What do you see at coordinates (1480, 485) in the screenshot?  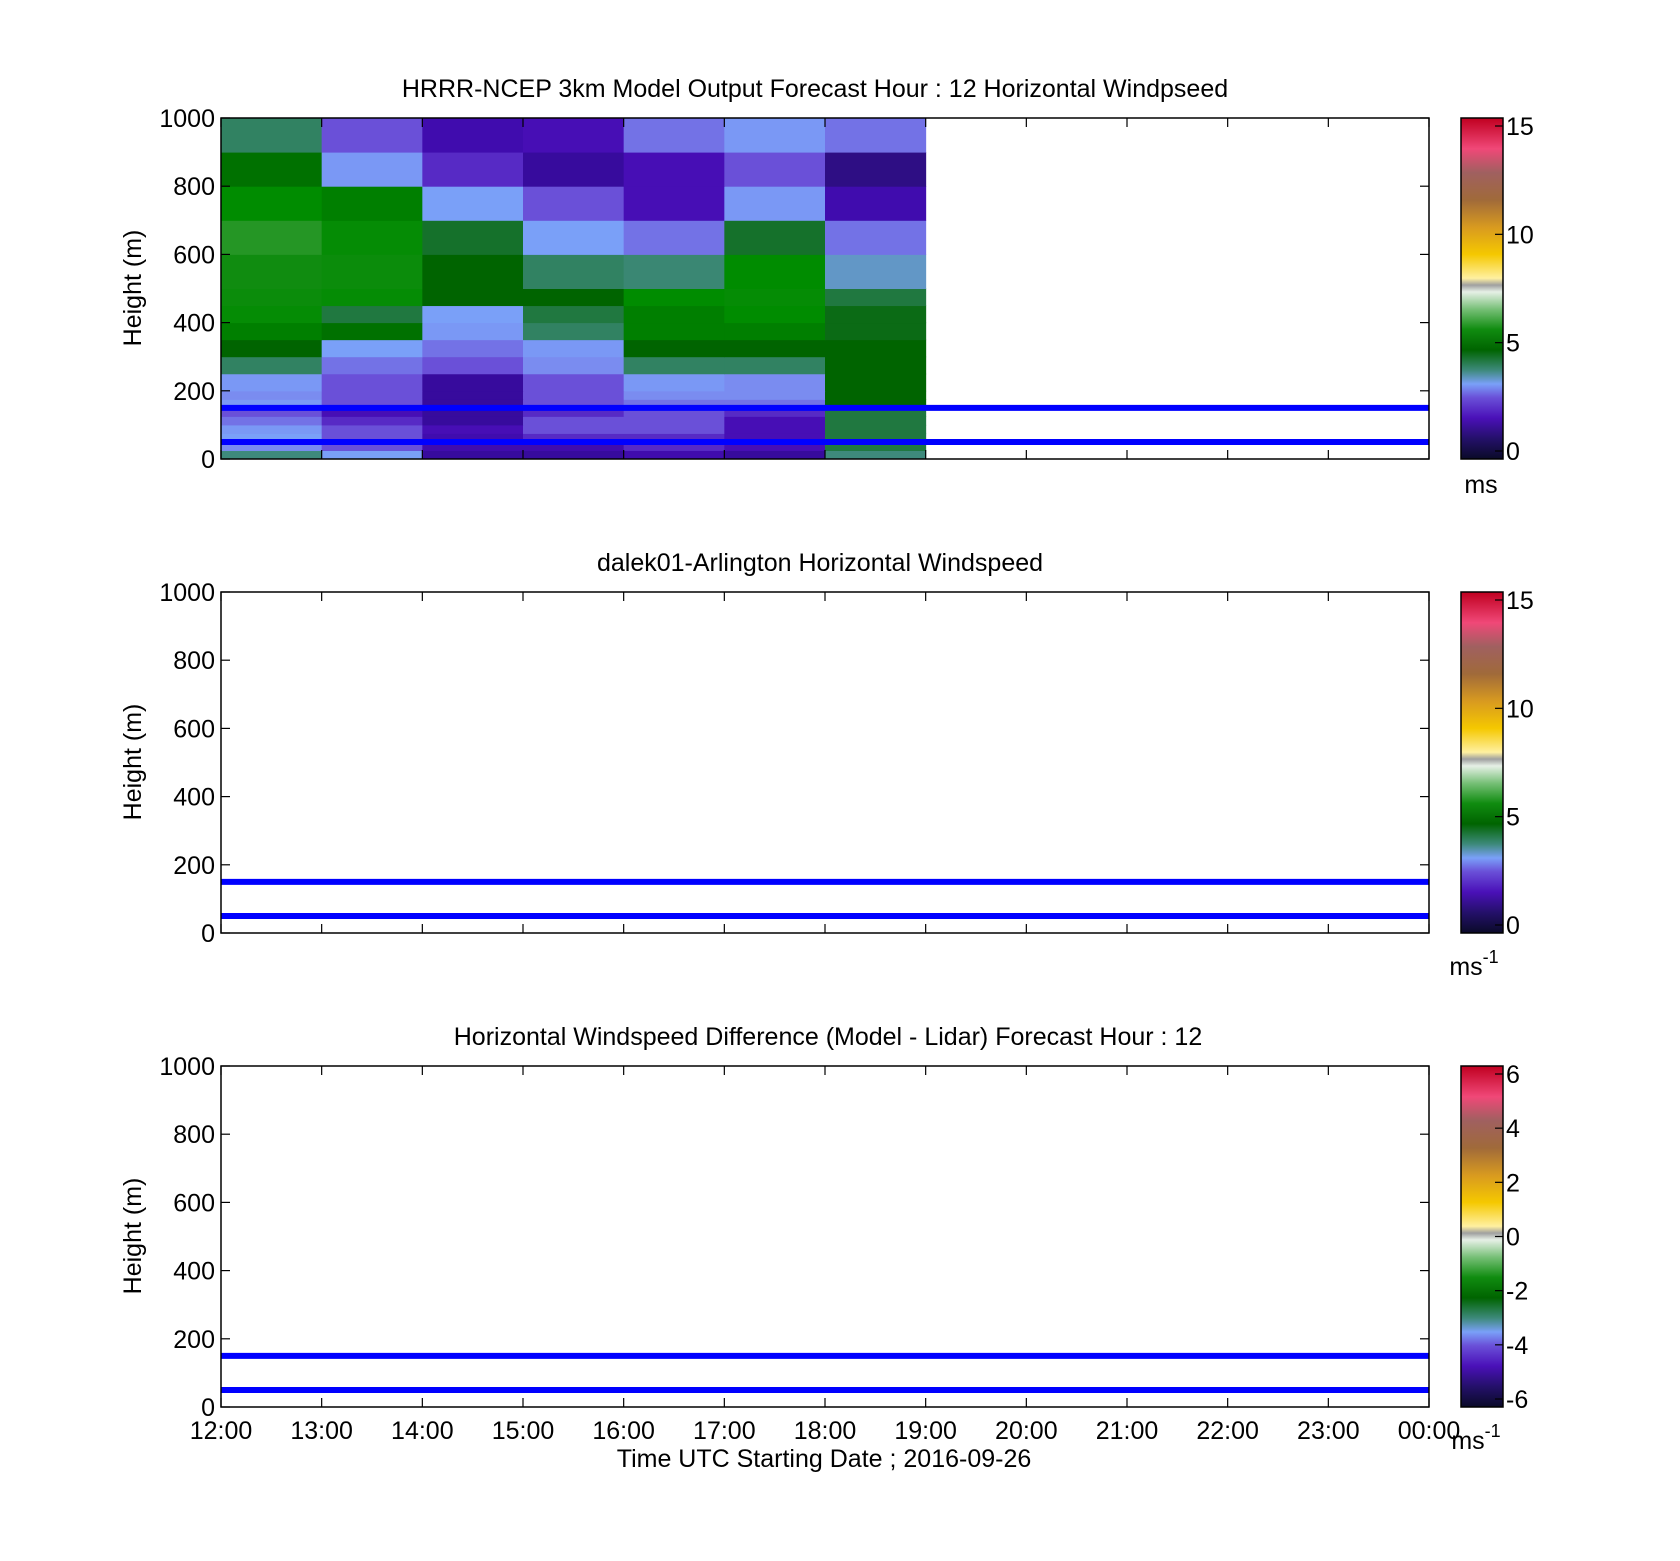 I see `panel-model-colorbar-unit: ms` at bounding box center [1480, 485].